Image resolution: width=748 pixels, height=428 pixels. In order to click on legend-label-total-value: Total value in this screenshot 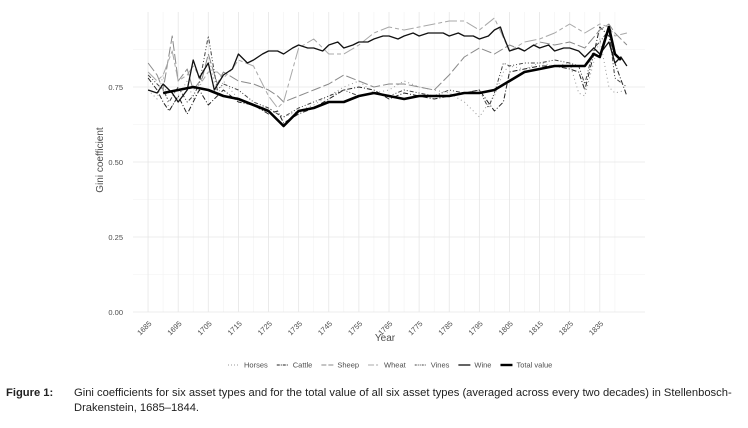, I will do `click(534, 365)`.